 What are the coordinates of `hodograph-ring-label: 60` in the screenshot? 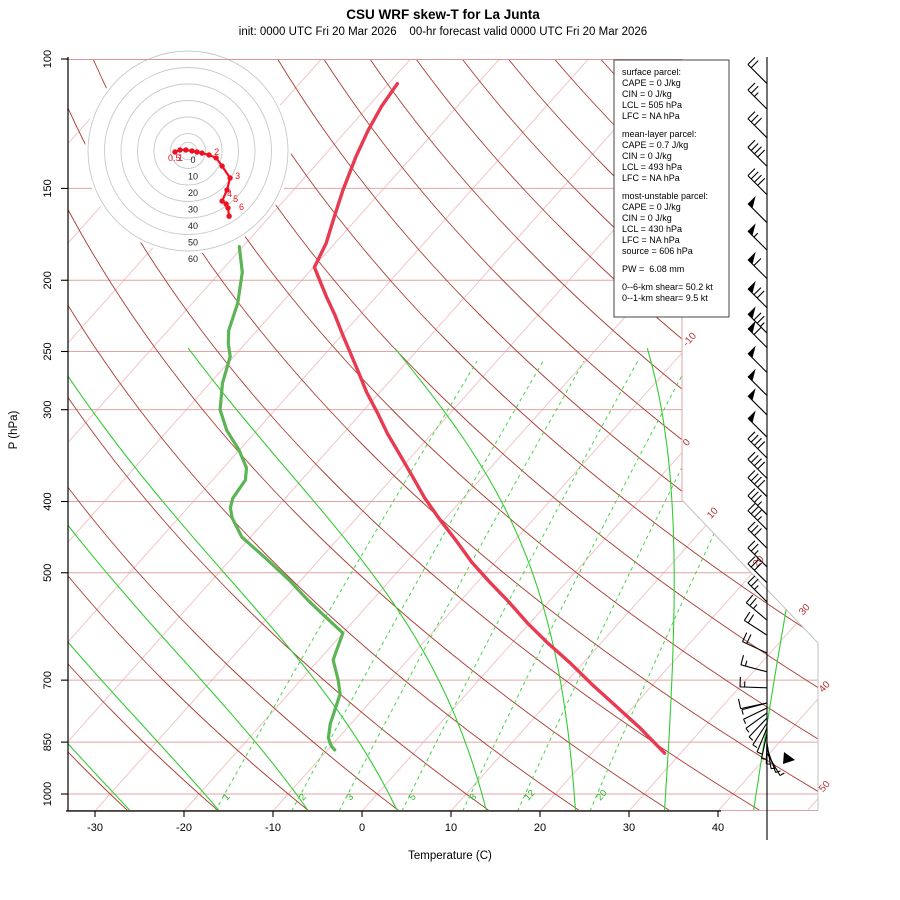 It's located at (193, 259).